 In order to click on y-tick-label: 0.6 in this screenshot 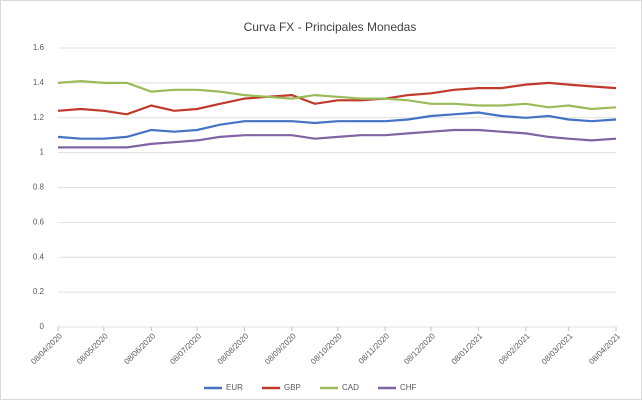, I will do `click(39, 221)`.